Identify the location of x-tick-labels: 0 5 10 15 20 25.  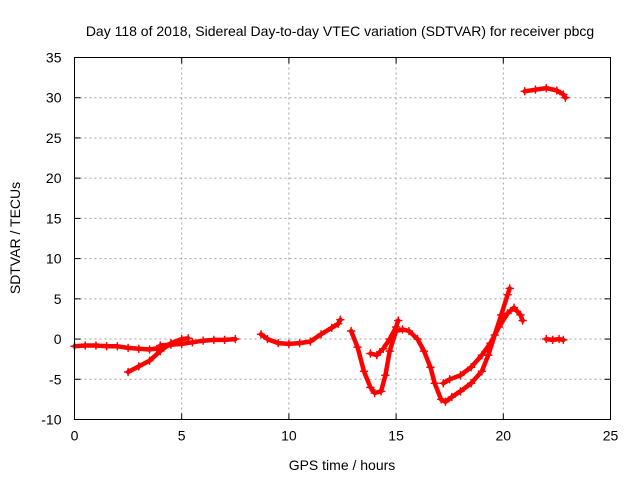
(345, 436).